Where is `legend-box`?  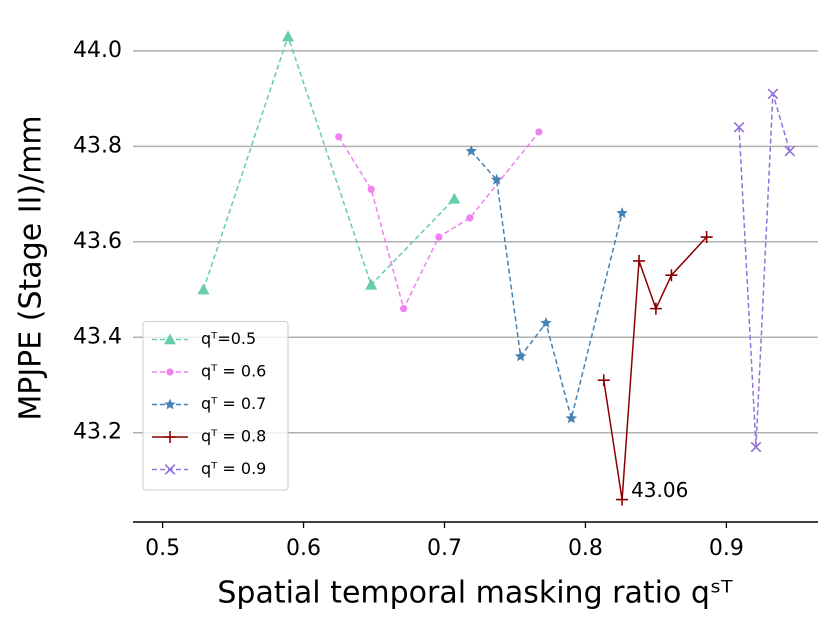
legend-box is located at coordinates (215, 406).